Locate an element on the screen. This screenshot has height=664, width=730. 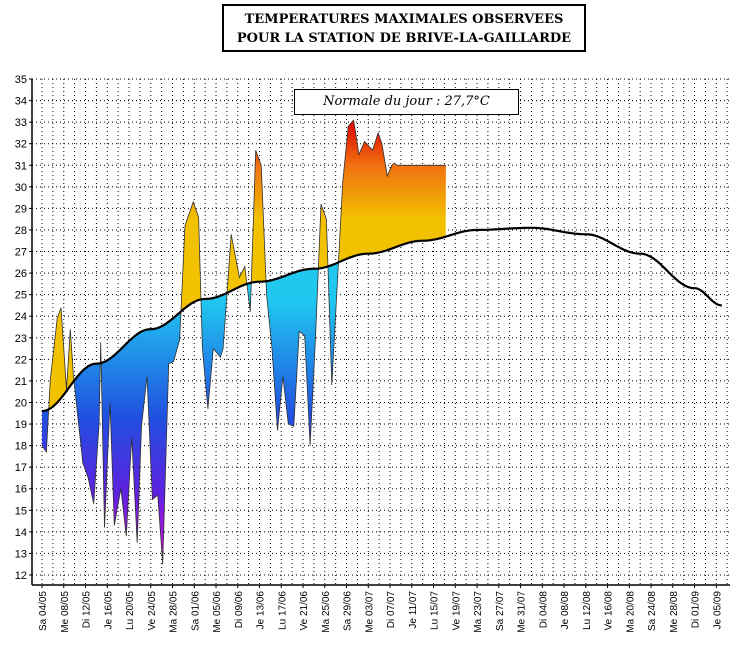
x-tick-label: Ve 19/07 is located at coordinates (456, 611).